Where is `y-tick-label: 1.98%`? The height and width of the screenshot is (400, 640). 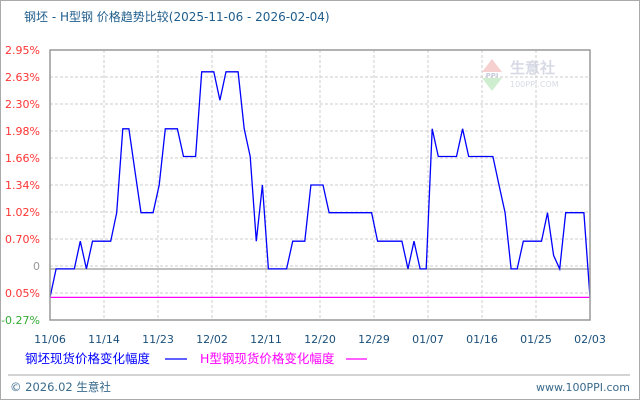 y-tick-label: 1.98% is located at coordinates (22, 131).